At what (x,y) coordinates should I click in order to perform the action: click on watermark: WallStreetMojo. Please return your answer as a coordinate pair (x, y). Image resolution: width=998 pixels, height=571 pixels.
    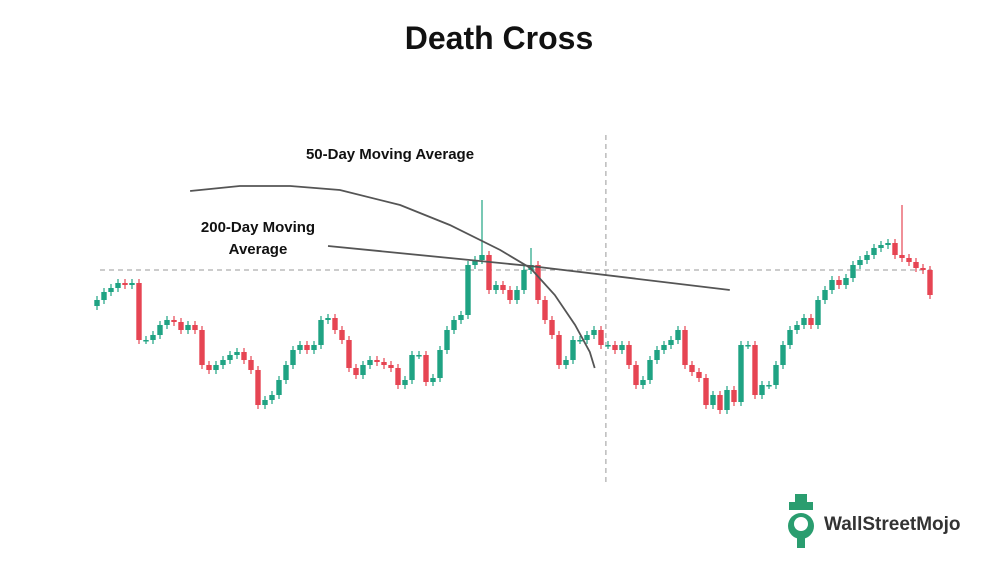
    Looking at the image, I should click on (892, 524).